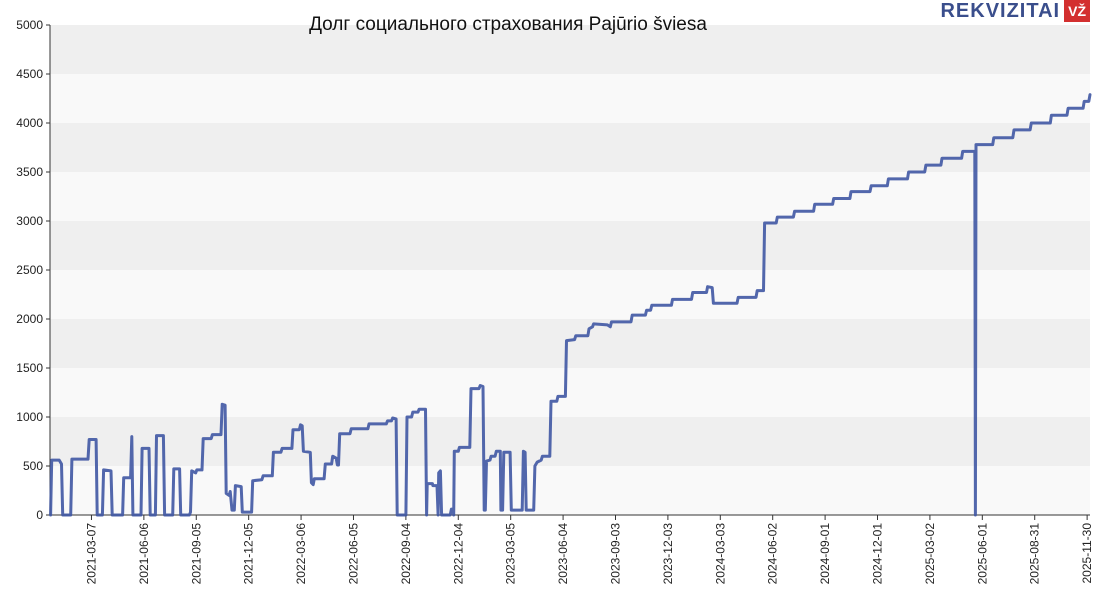 Image resolution: width=1100 pixels, height=590 pixels. I want to click on y-axis: 0 500 1000 1500 2000 2500 3000 3500 4000 4500 5000, so click(33, 270).